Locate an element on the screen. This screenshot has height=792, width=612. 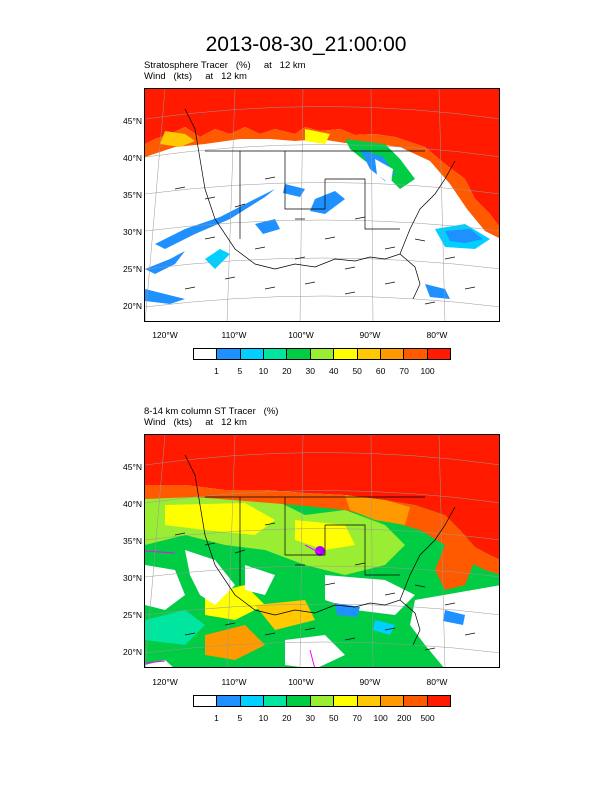
panel2-lat-label: 40°N is located at coordinates (132, 504).